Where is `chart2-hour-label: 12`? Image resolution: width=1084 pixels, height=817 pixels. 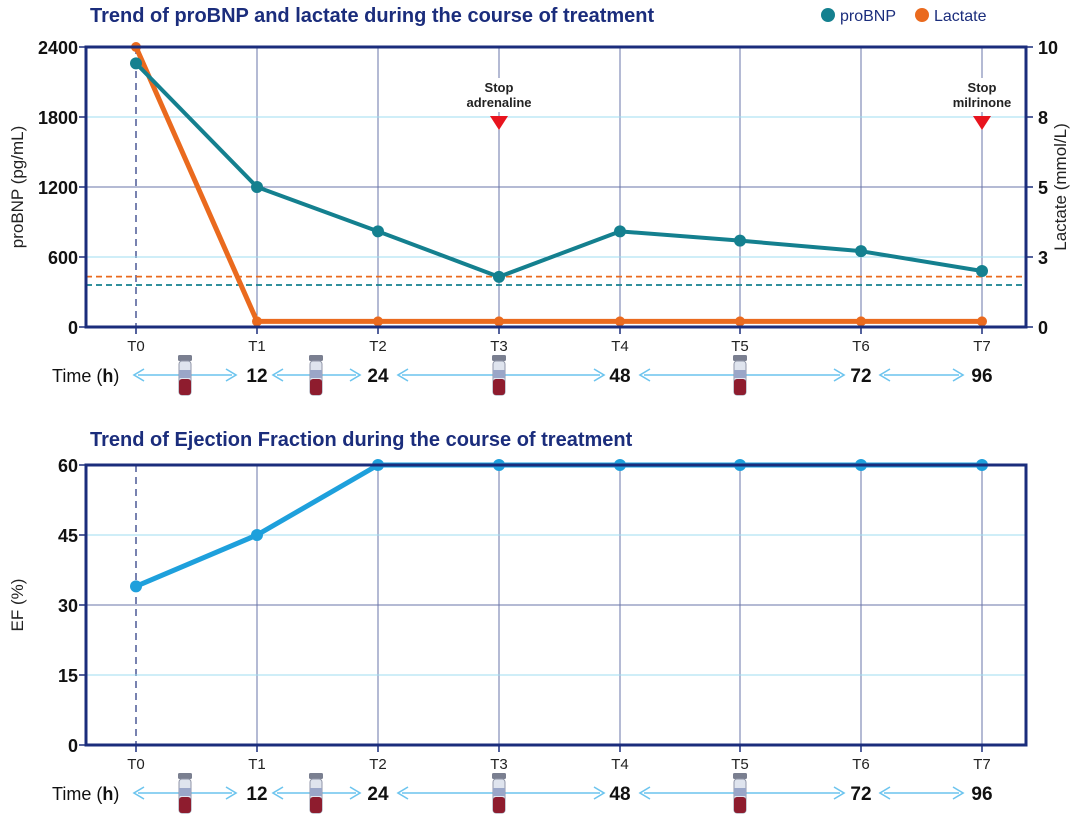
chart2-hour-label: 12 is located at coordinates (256, 794).